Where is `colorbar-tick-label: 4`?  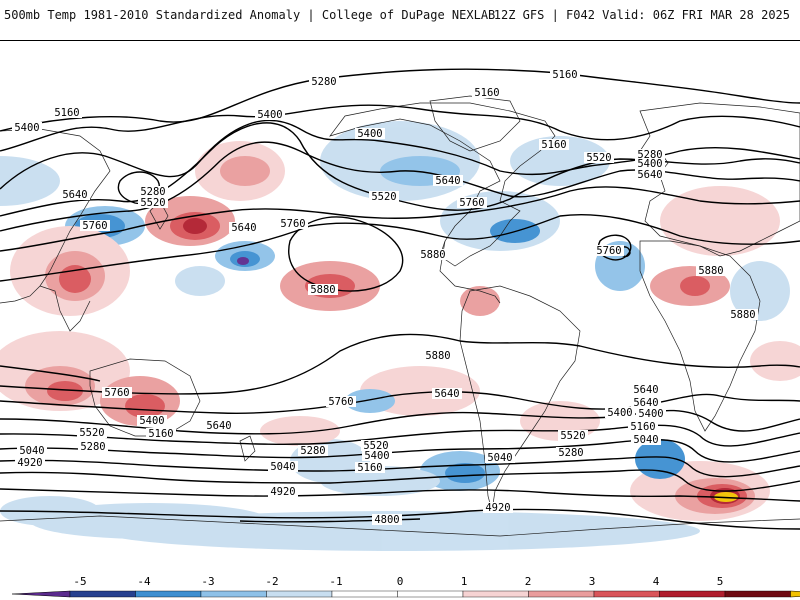
colorbar-tick-label: 4 is located at coordinates (656, 581).